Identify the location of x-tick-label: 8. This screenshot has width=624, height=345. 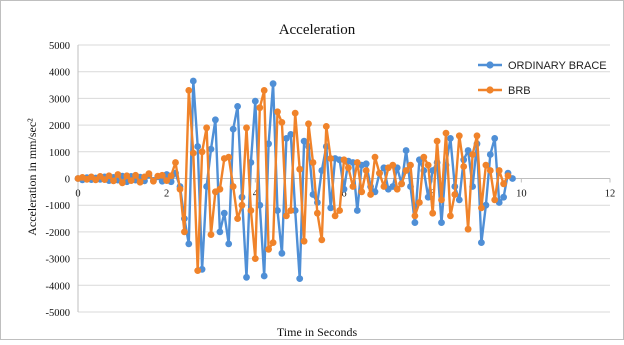
(432, 194).